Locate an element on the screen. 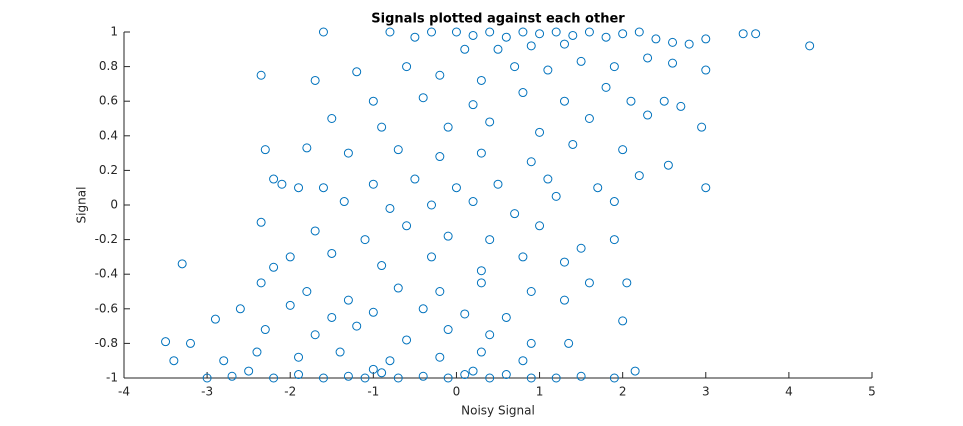 This screenshot has height=426, width=963. y-tick-label: 0.6 is located at coordinates (108, 101).